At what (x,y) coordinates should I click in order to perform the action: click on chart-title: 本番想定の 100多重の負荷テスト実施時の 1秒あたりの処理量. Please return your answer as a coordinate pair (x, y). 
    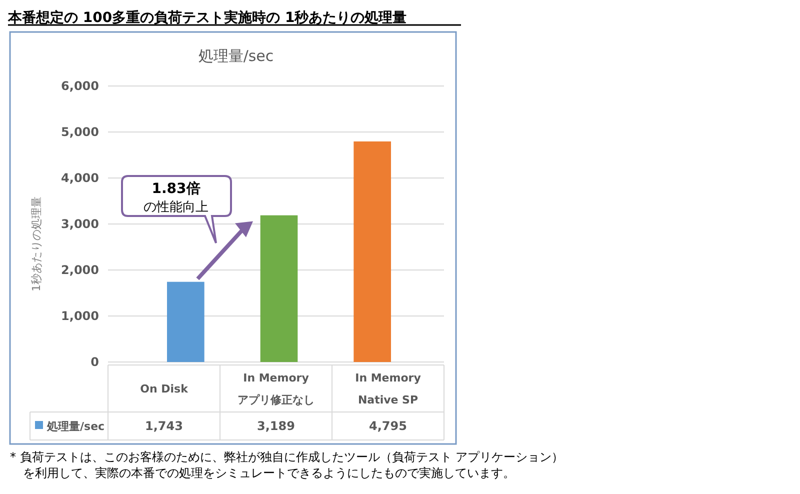
    Looking at the image, I should click on (207, 17).